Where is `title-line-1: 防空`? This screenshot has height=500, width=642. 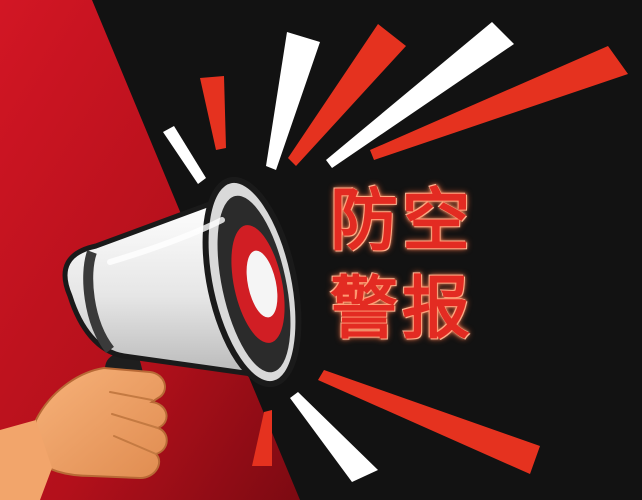
title-line-1: 防空 is located at coordinates (402, 221).